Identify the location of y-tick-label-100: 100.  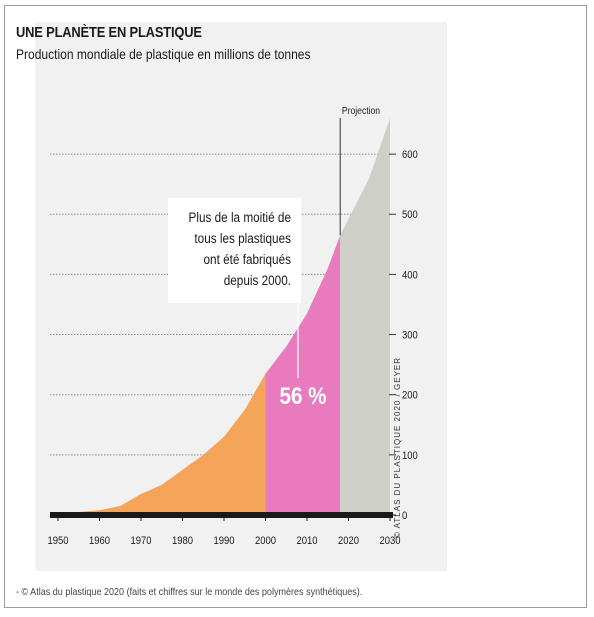
(410, 456).